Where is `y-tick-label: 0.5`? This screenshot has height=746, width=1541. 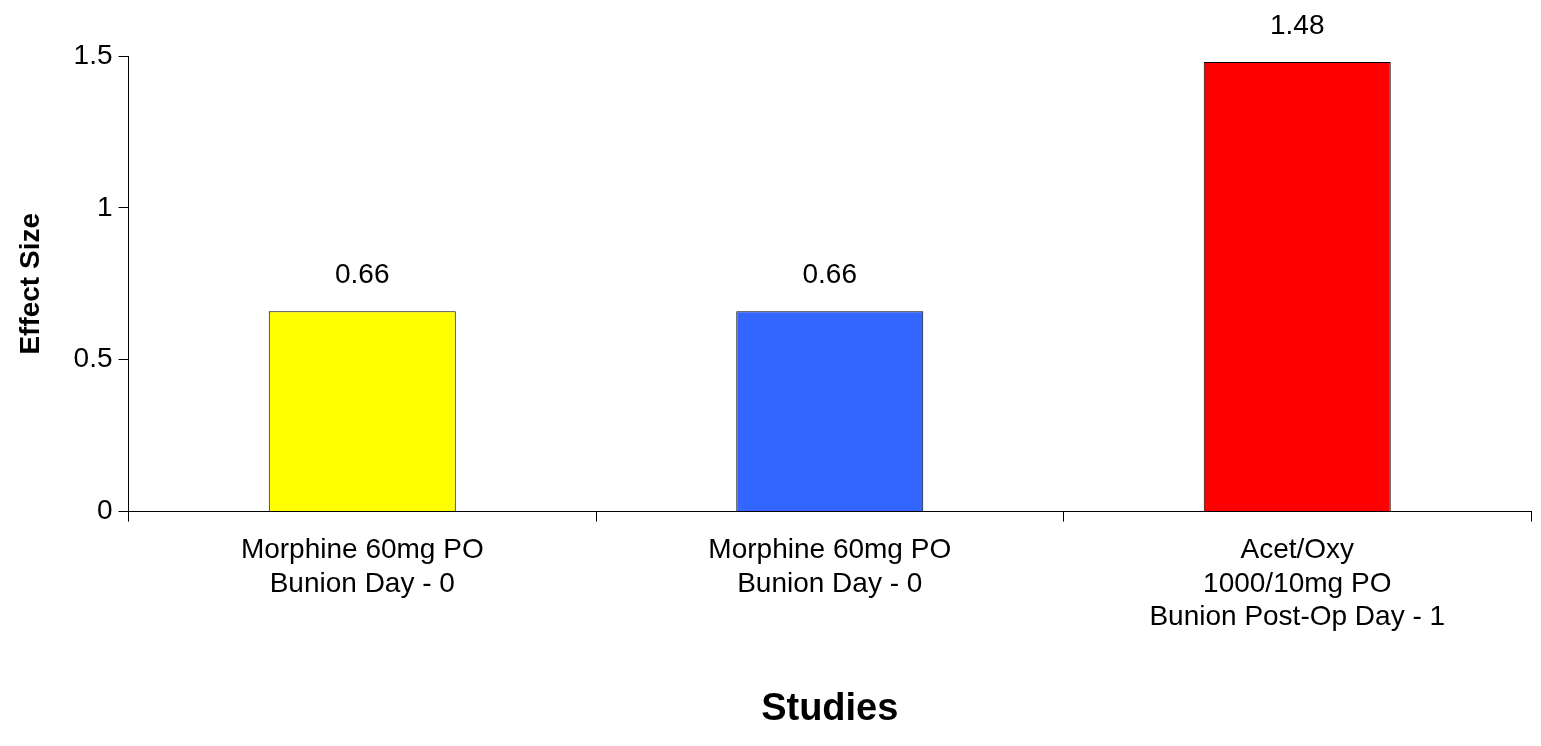 y-tick-label: 0.5 is located at coordinates (93, 358).